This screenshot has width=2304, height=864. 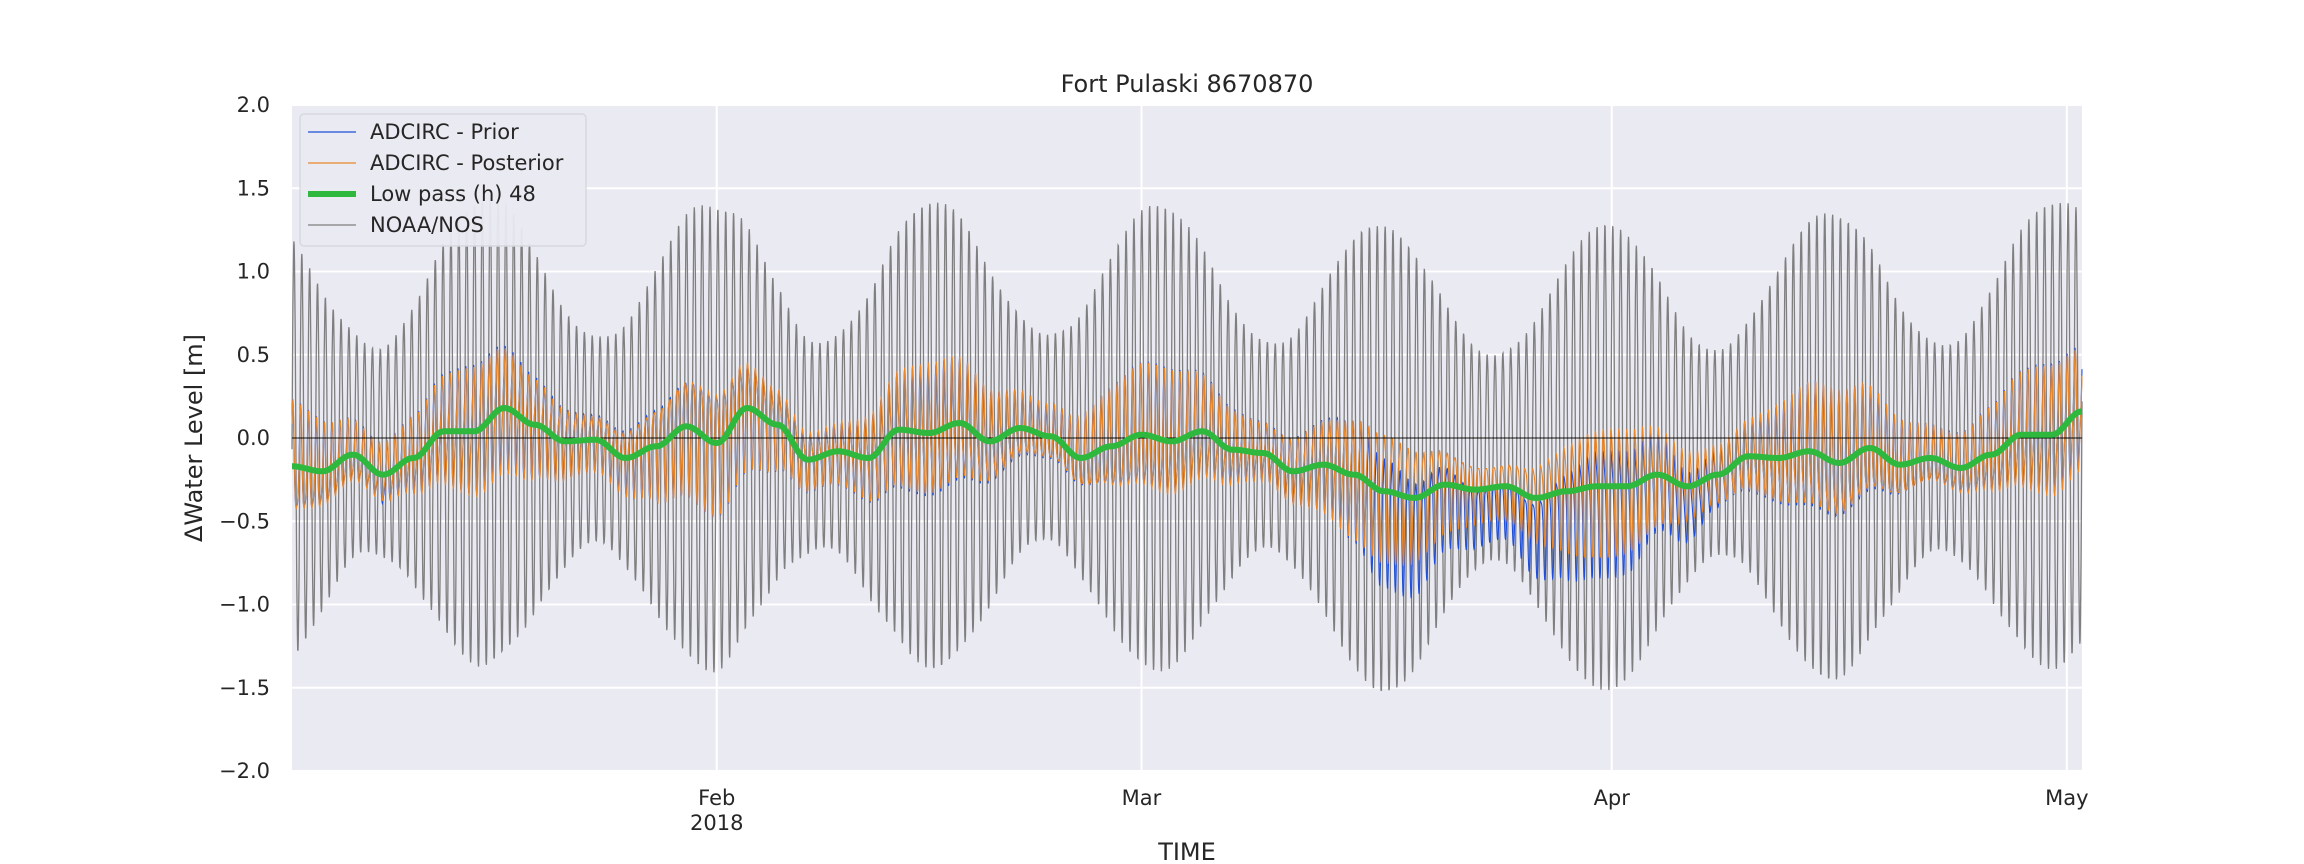 I want to click on legend-label: NOAA/NOS, so click(x=427, y=225).